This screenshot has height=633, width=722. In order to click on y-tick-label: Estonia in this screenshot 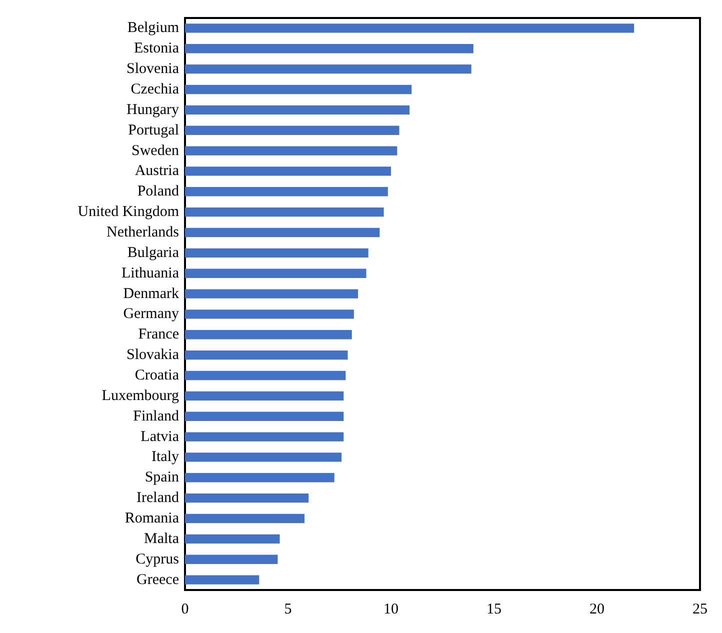, I will do `click(157, 48)`.